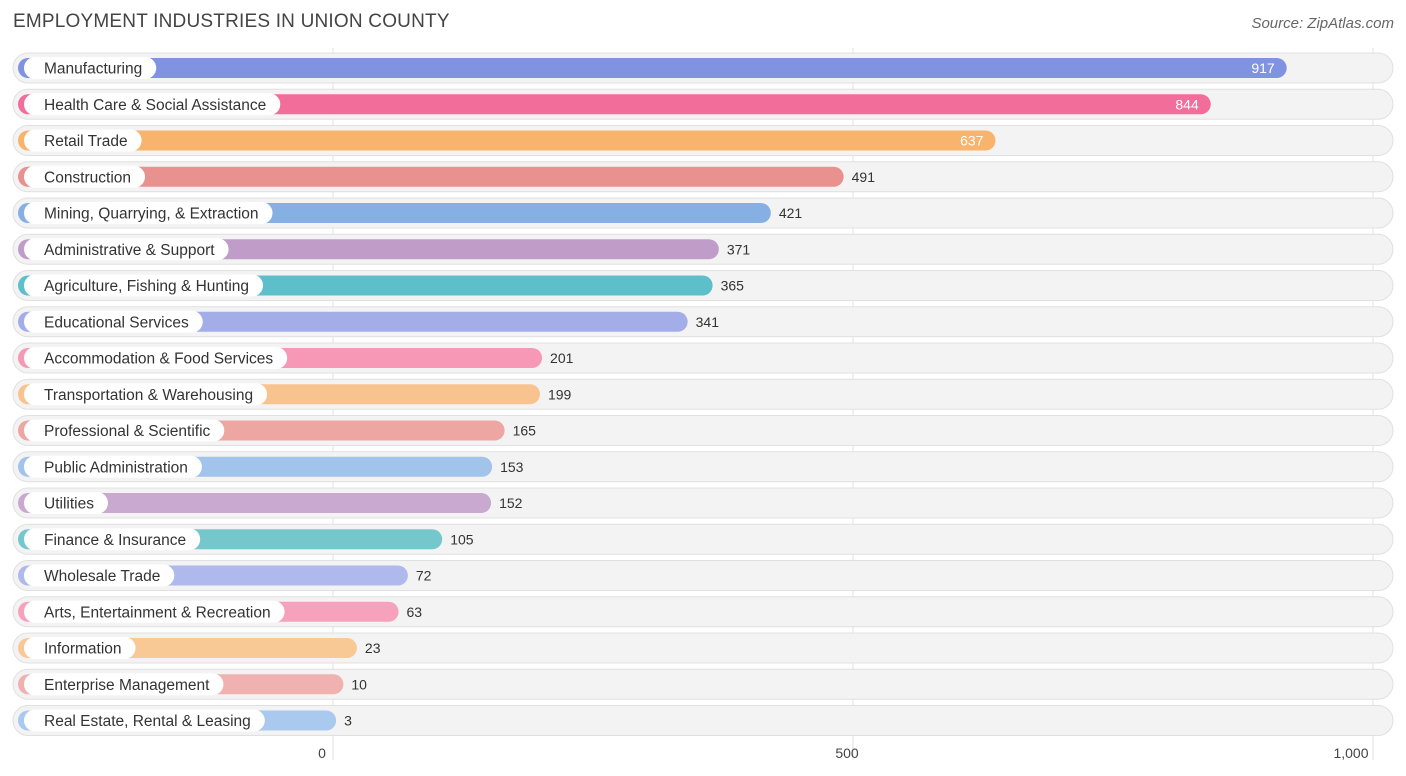 This screenshot has width=1406, height=776. What do you see at coordinates (157, 612) in the screenshot?
I see `category-label: Arts, Entertainment & Recreation` at bounding box center [157, 612].